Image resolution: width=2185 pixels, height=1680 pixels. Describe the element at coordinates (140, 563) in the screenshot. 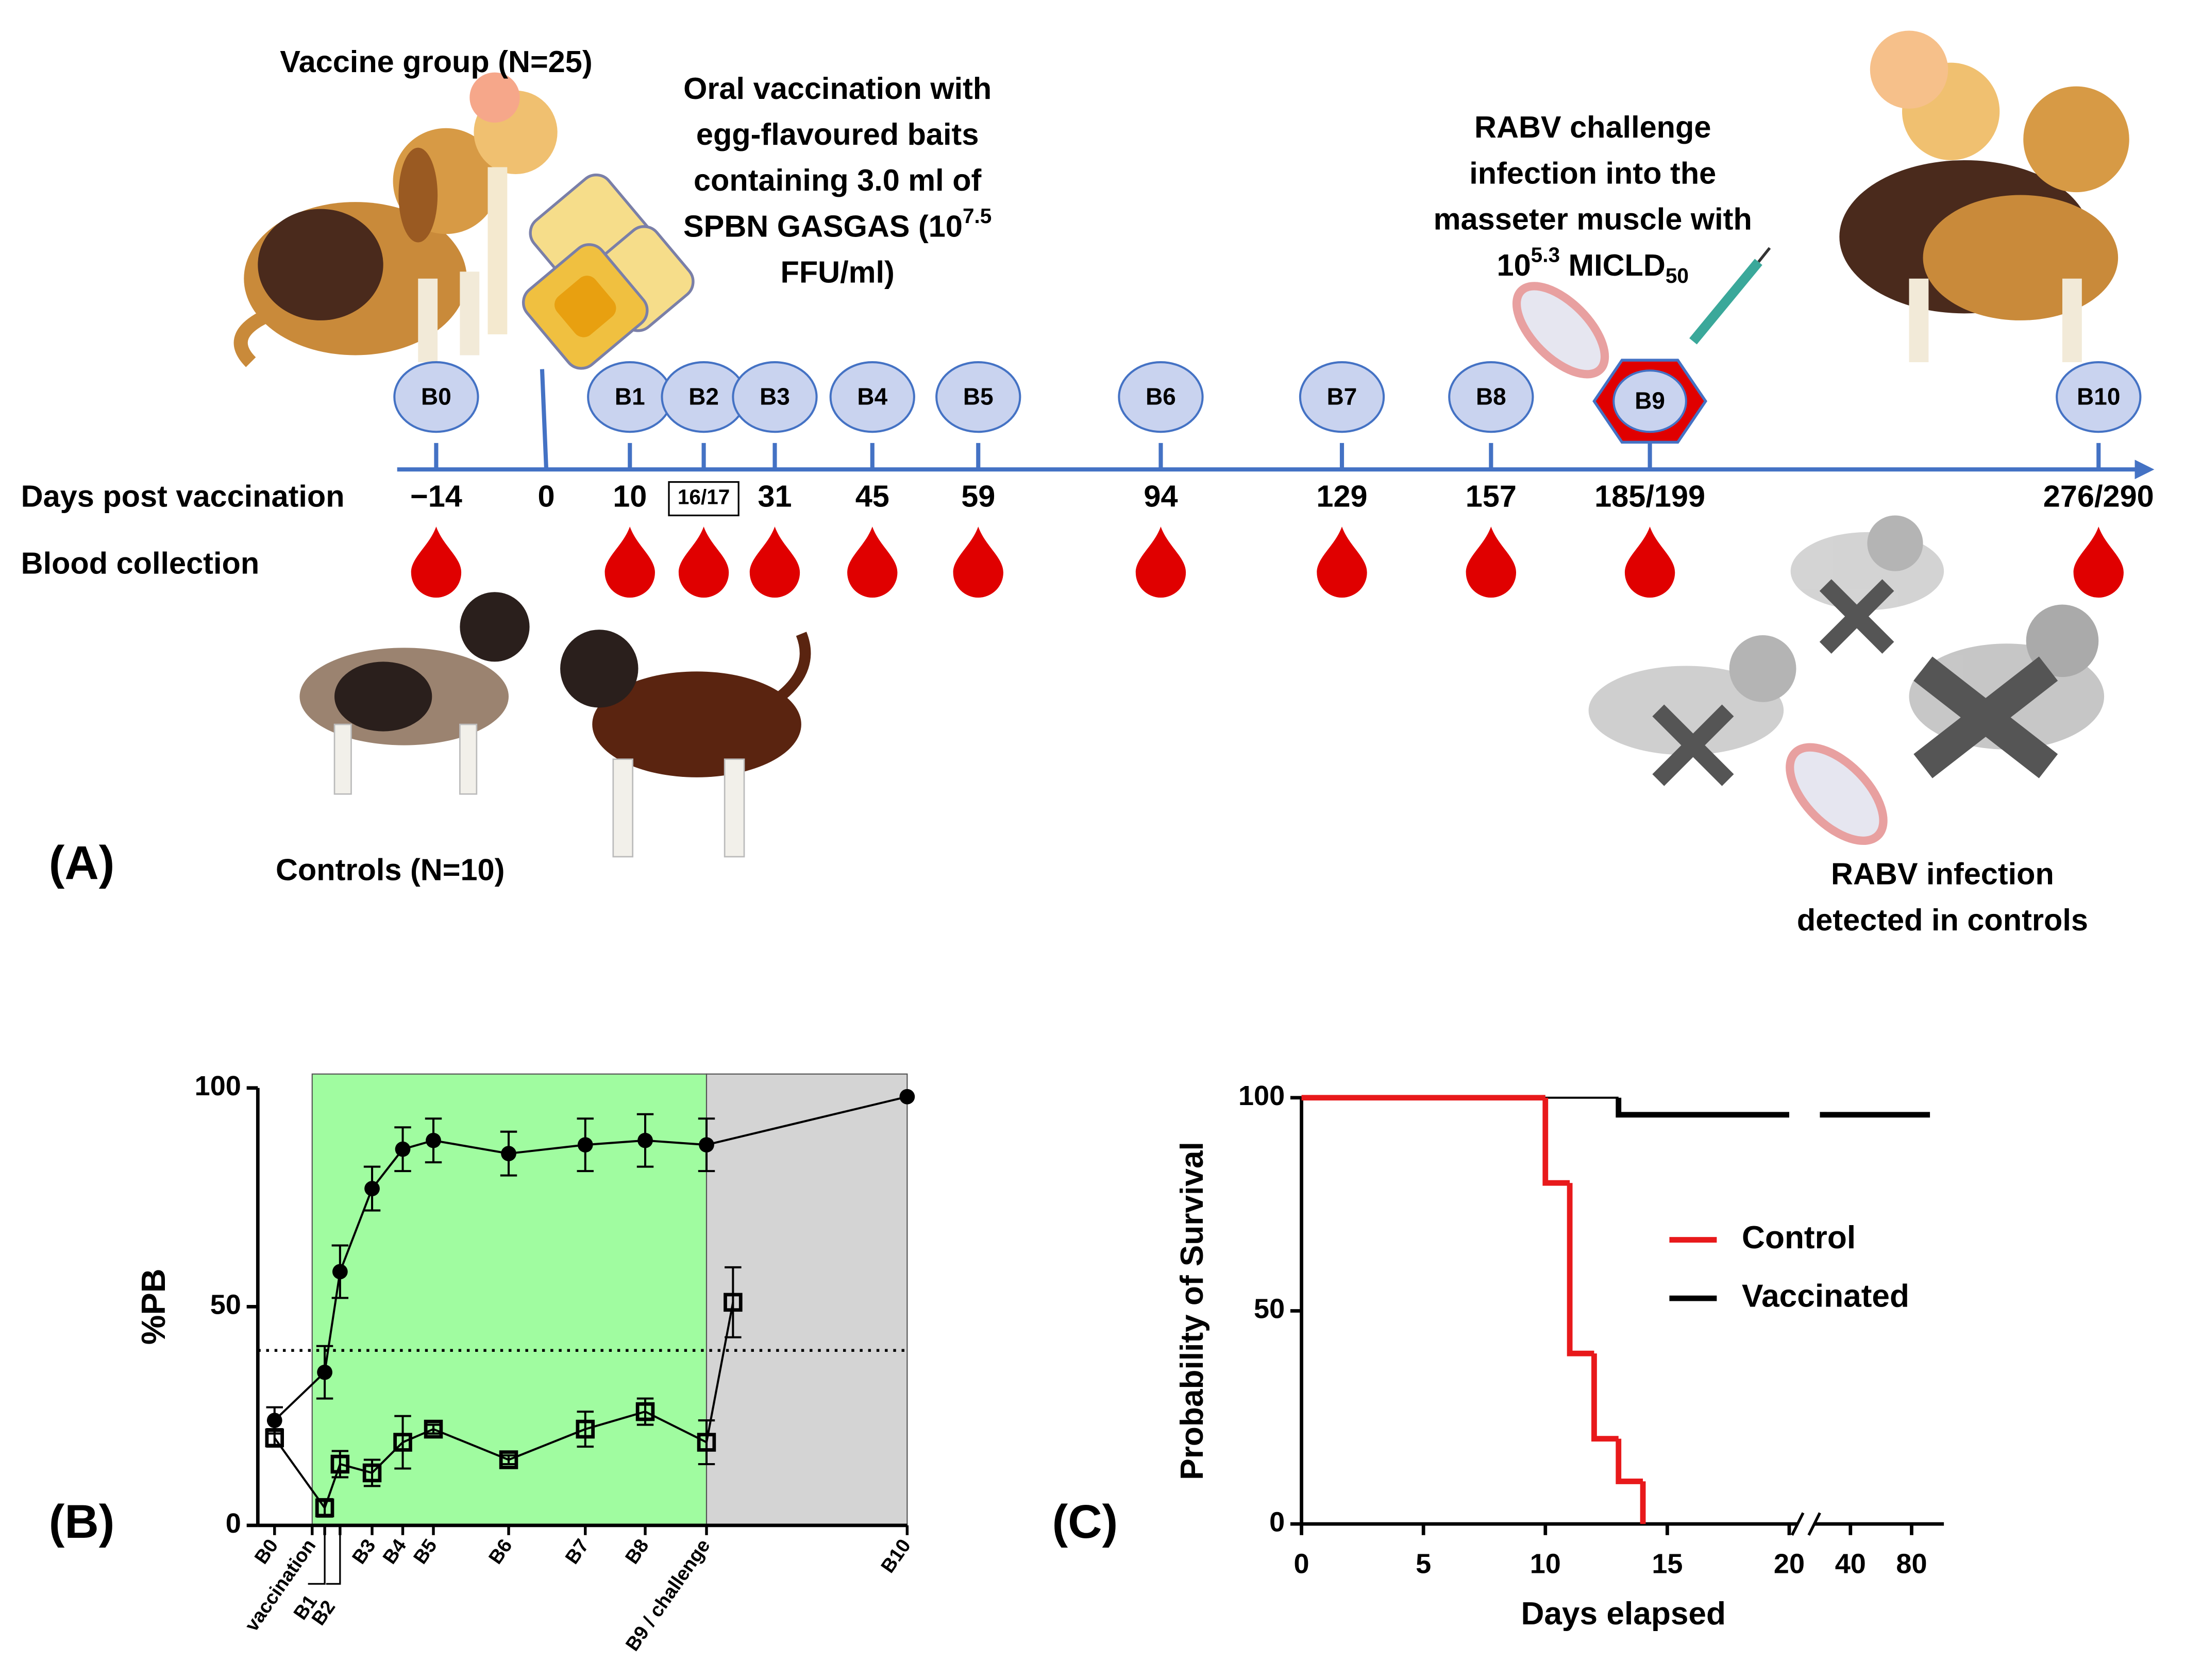

I see `row-label: Blood collection` at that location.